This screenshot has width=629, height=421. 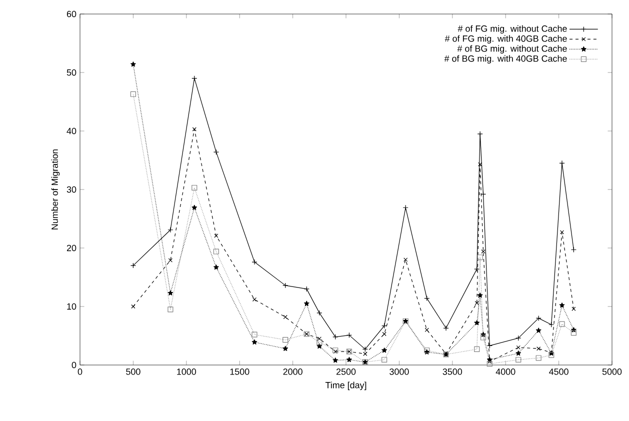 What do you see at coordinates (292, 371) in the screenshot?
I see `x-tick-label: 2000` at bounding box center [292, 371].